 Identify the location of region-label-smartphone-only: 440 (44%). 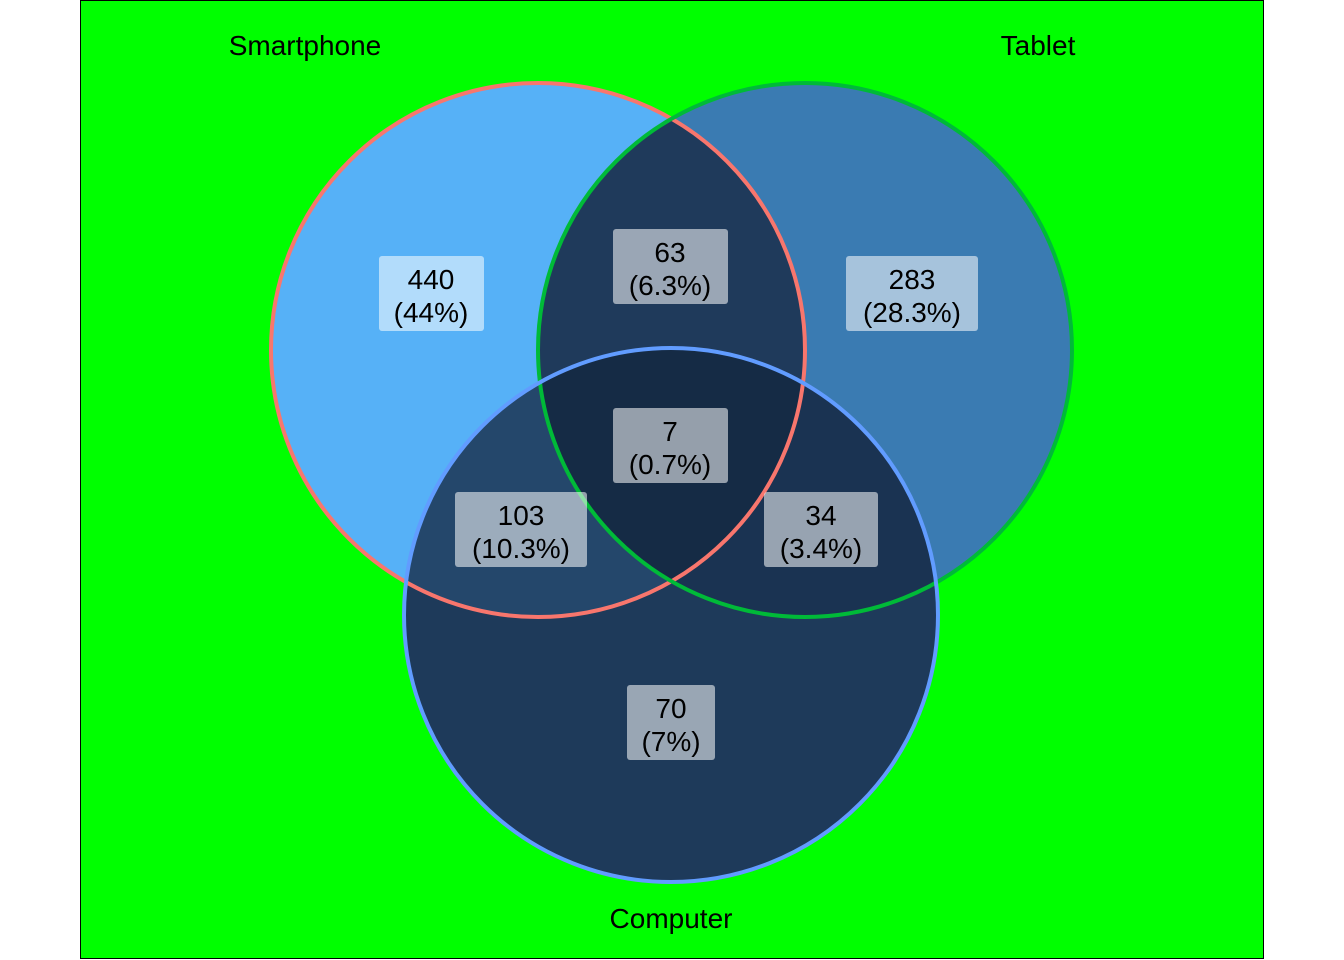
(431, 293).